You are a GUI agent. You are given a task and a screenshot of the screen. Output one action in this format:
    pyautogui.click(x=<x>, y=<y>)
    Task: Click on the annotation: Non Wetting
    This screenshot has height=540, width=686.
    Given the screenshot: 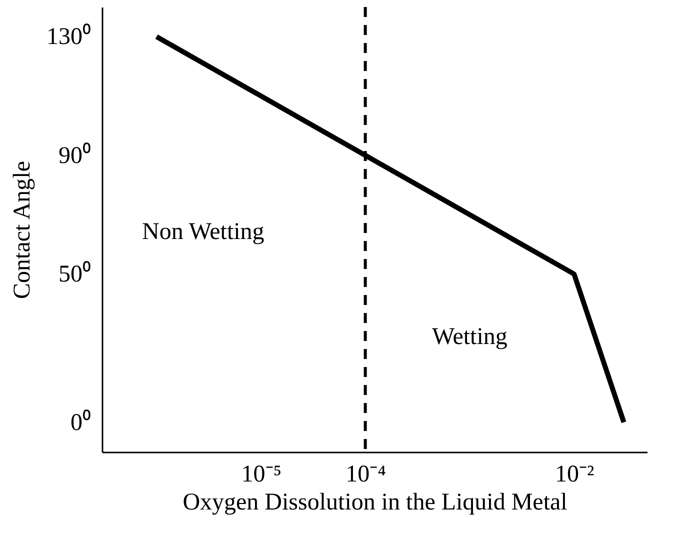 What is the action you would take?
    pyautogui.click(x=203, y=232)
    